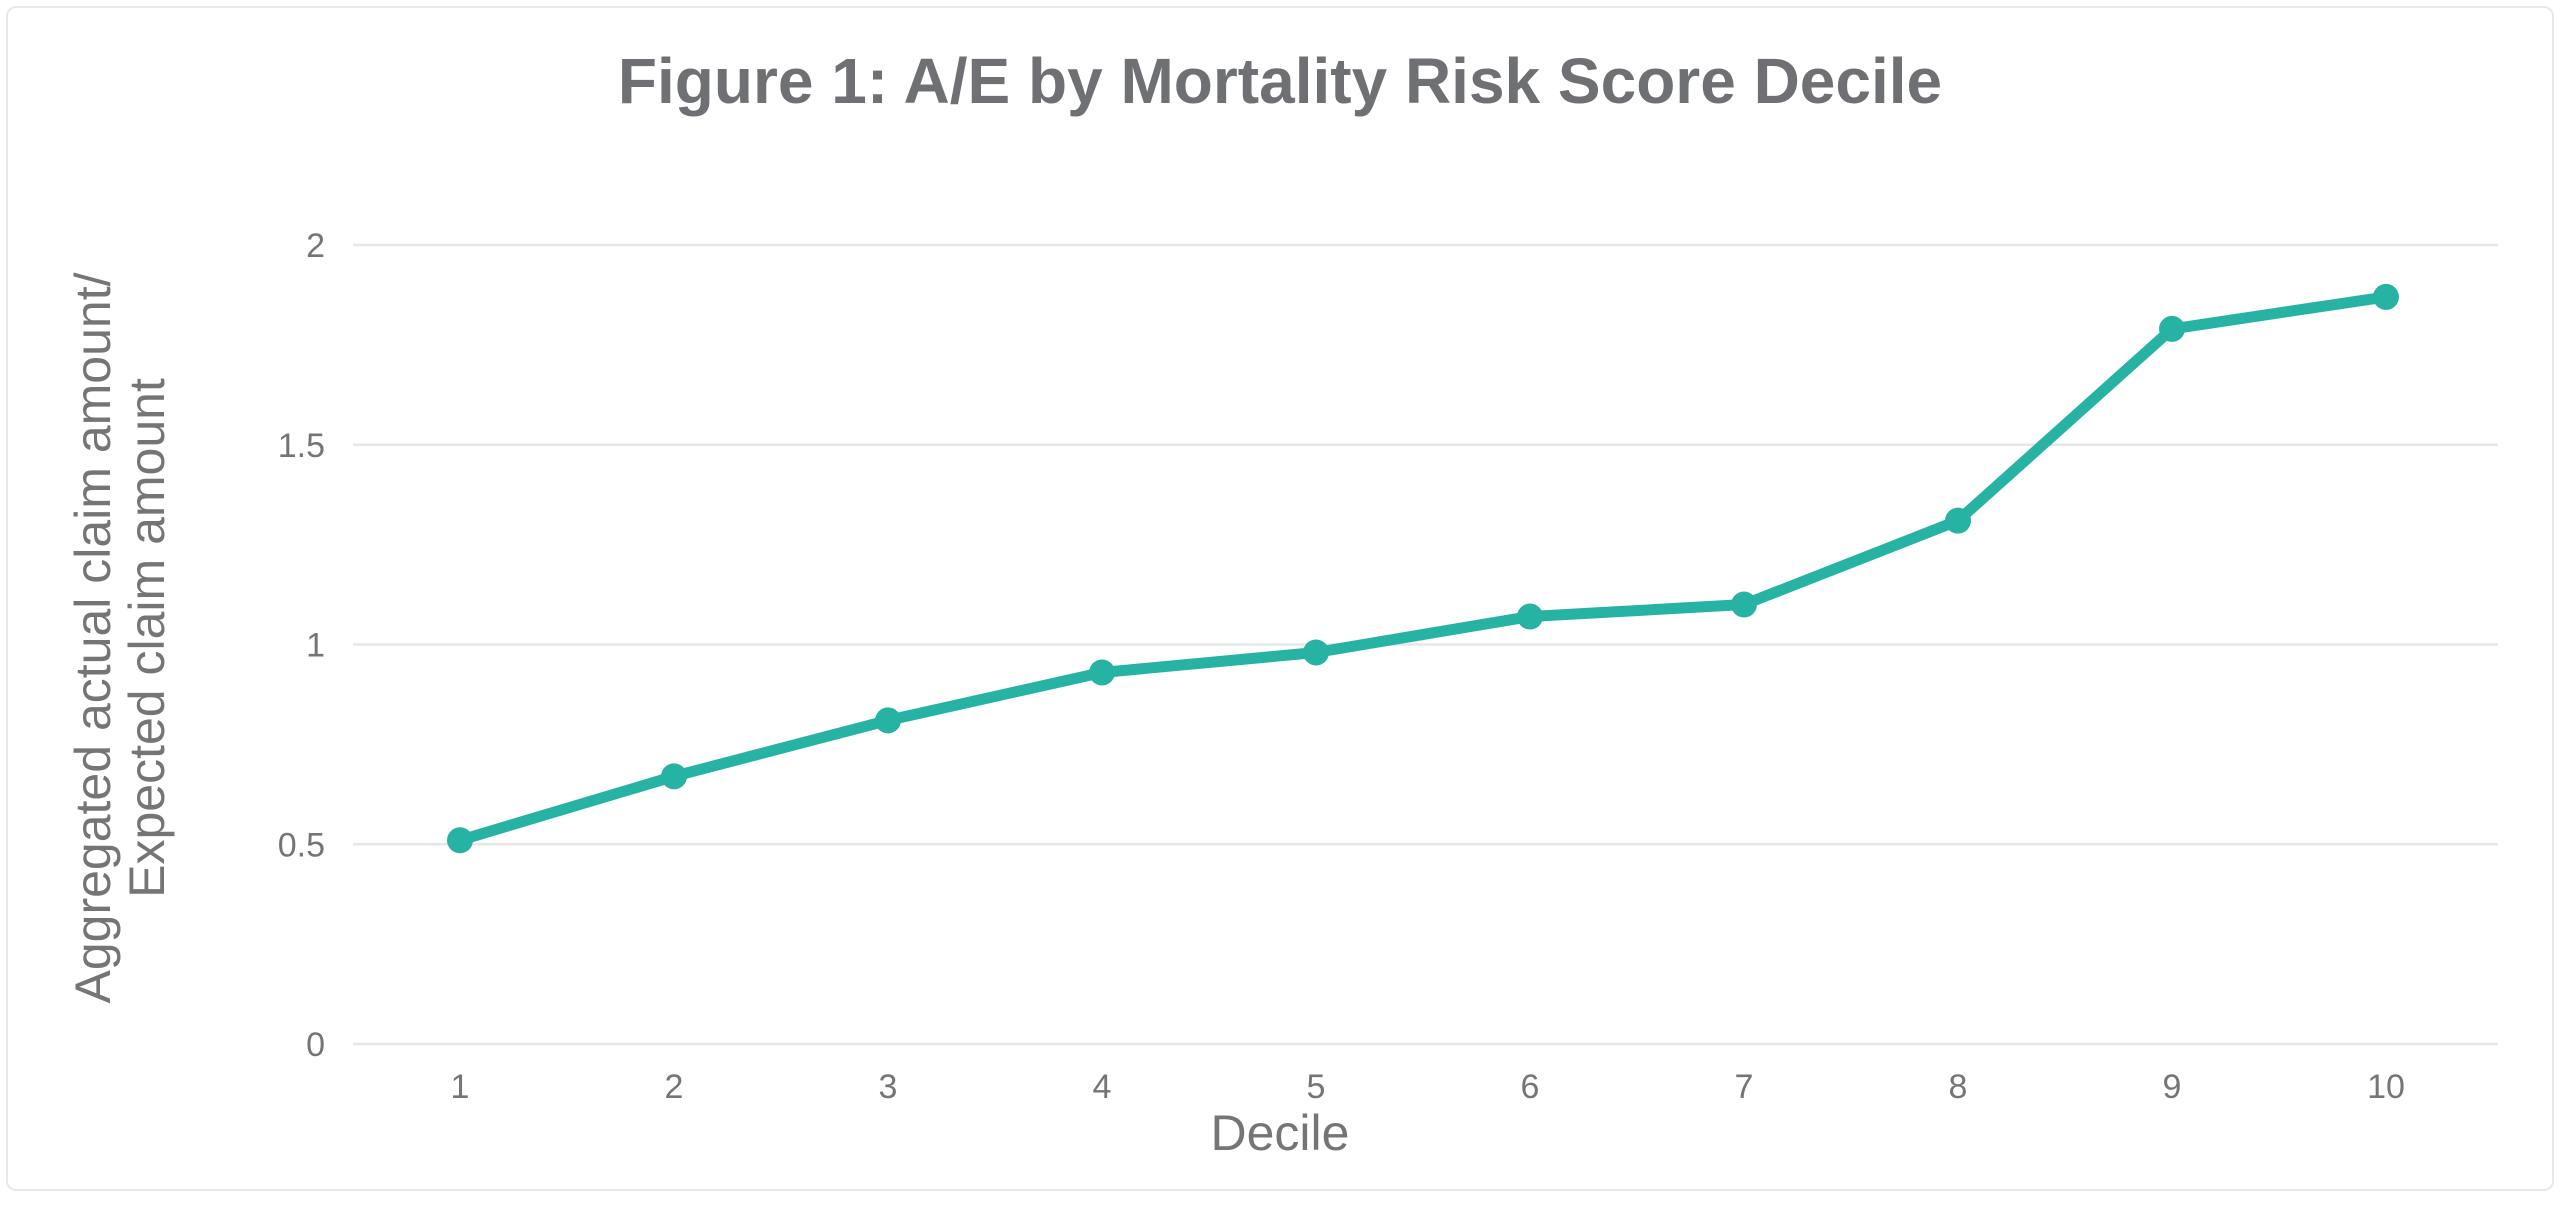  What do you see at coordinates (1280, 1133) in the screenshot?
I see `x-axis-title: Decile` at bounding box center [1280, 1133].